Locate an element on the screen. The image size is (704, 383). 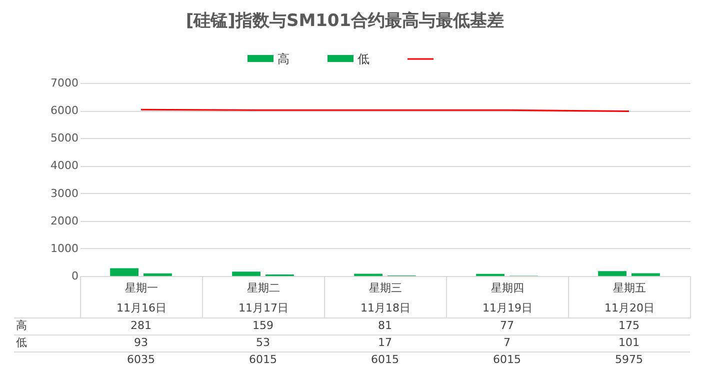
data-label: 175 is located at coordinates (629, 325).